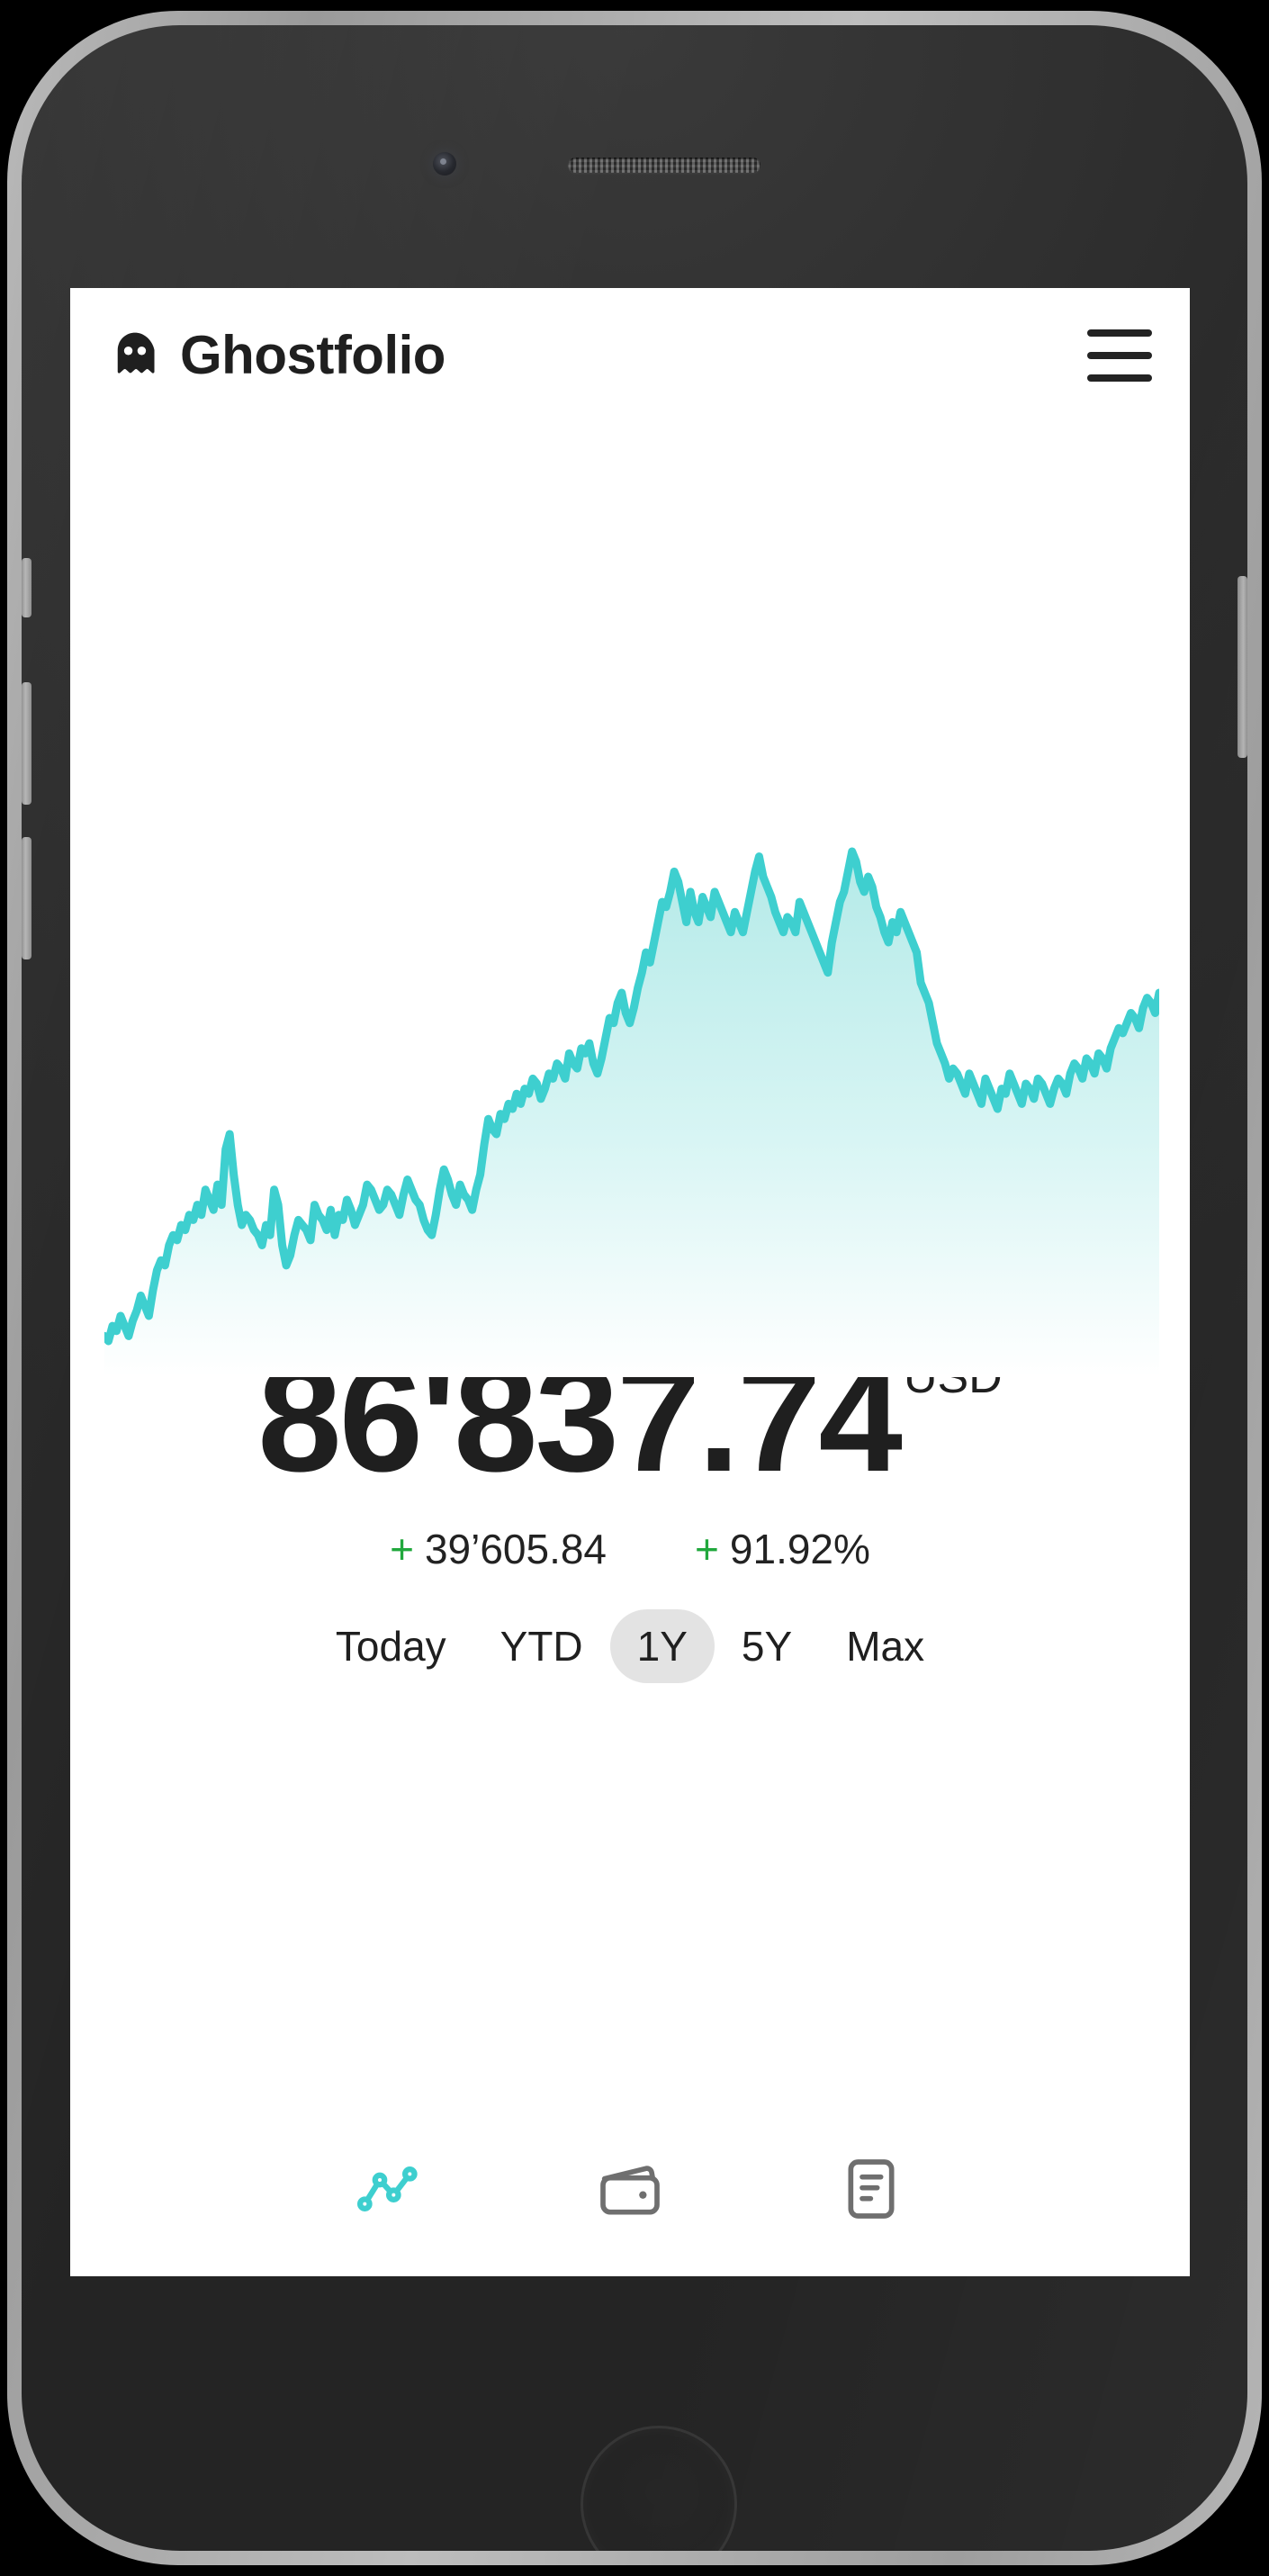  I want to click on portfolio-change-row: + 39’605.84 + 91.92%, so click(630, 1549).